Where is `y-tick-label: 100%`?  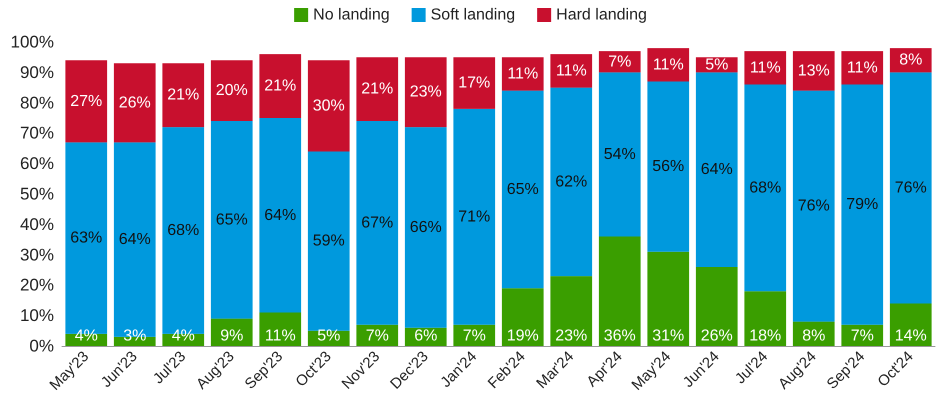
y-tick-label: 100% is located at coordinates (32, 42).